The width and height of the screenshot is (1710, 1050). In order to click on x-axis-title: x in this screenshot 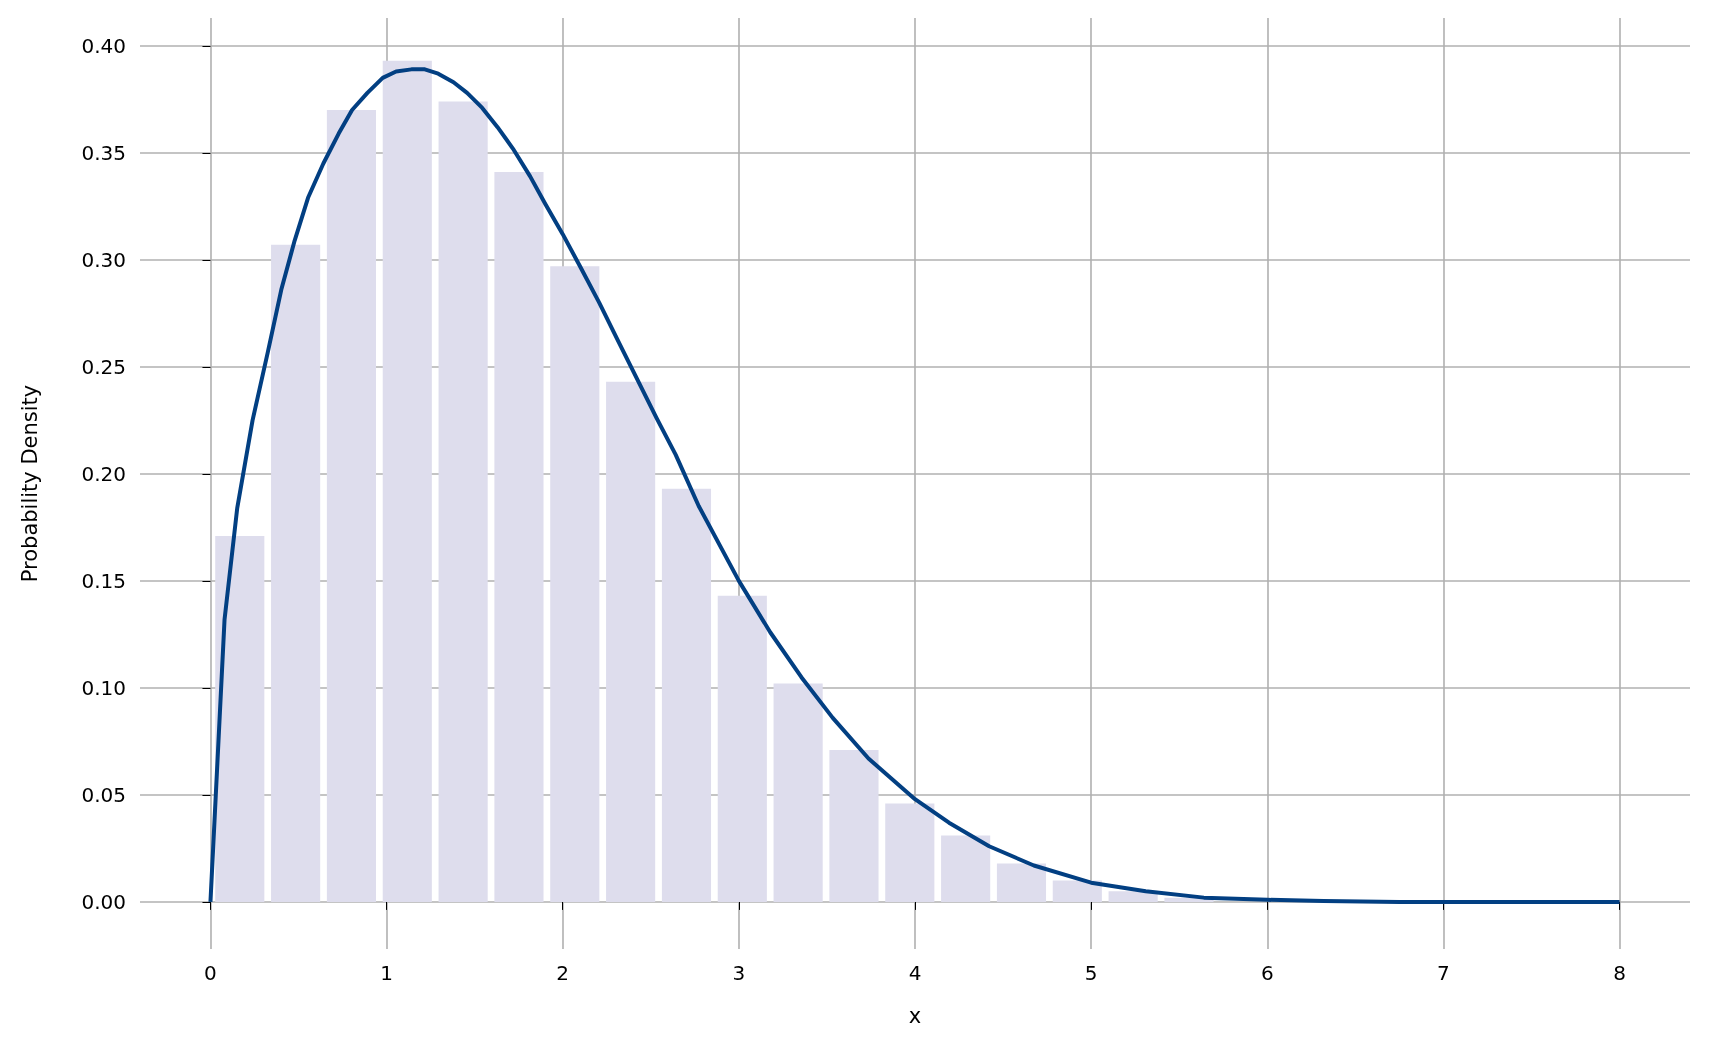, I will do `click(915, 1015)`.